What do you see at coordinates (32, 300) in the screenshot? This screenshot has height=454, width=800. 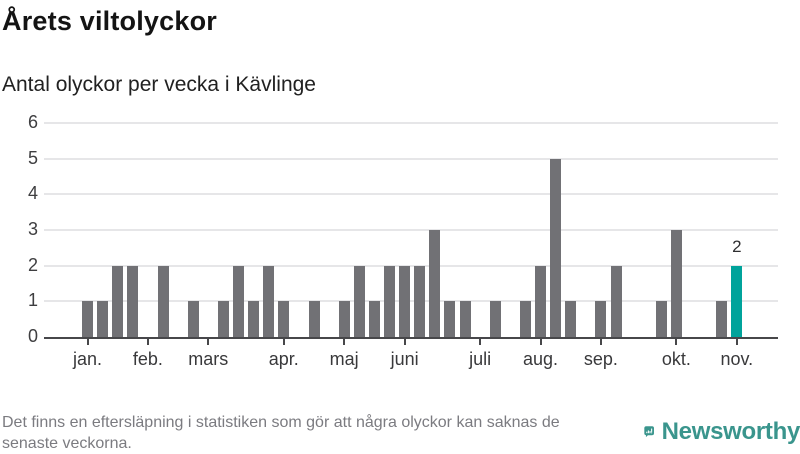 I see `y-tick-label: 1` at bounding box center [32, 300].